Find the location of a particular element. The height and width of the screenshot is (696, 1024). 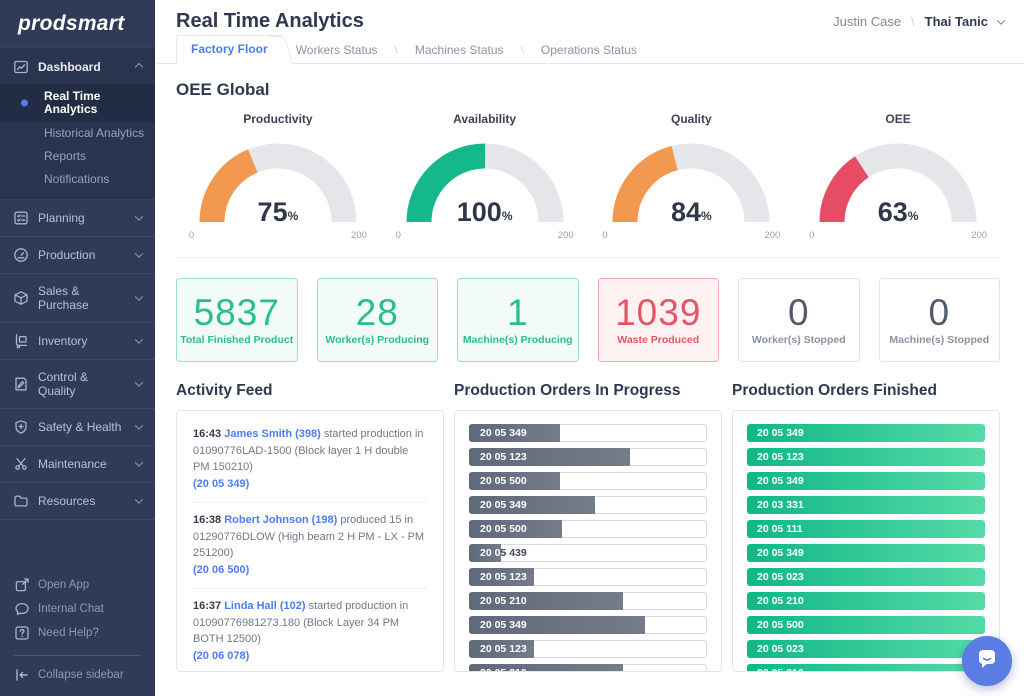

sidebar-item-resources: Resources is located at coordinates (77, 501).